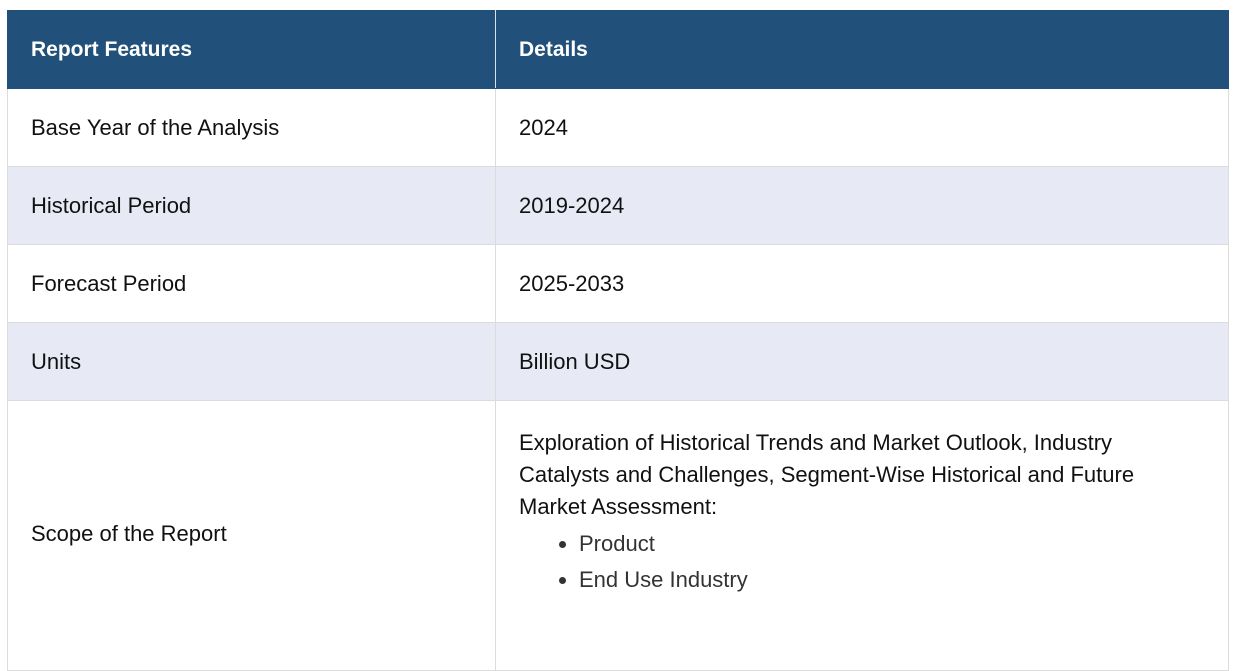  Describe the element at coordinates (251, 361) in the screenshot. I see `row-feature-units: Units` at that location.